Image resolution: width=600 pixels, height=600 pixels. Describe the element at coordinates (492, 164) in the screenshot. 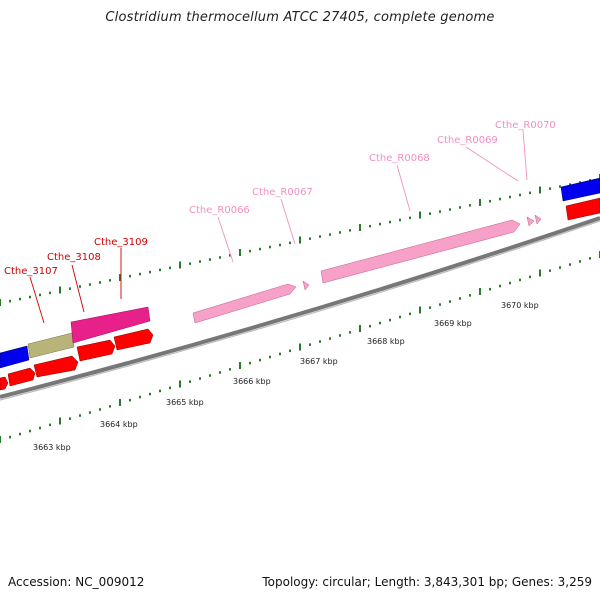

I see `leader-Cthe_R0069` at that location.